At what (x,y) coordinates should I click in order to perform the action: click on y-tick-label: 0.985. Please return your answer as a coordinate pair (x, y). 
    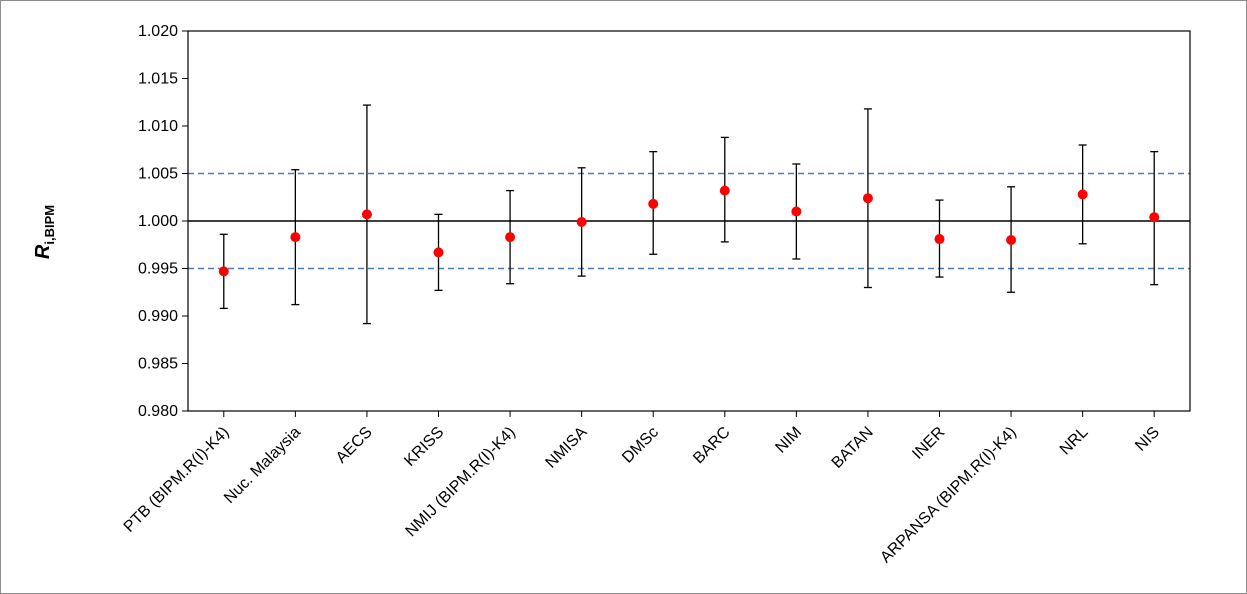
    Looking at the image, I should click on (158, 364).